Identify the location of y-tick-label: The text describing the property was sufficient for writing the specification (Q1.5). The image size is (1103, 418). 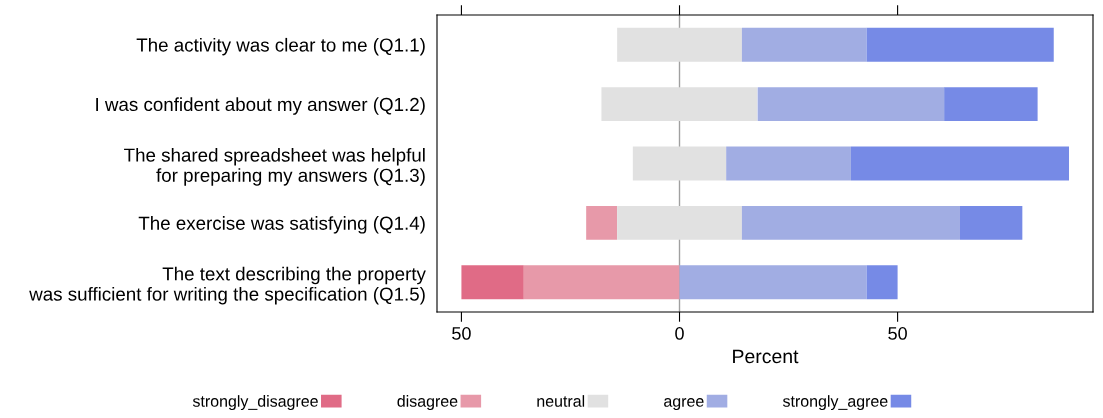
(227, 285).